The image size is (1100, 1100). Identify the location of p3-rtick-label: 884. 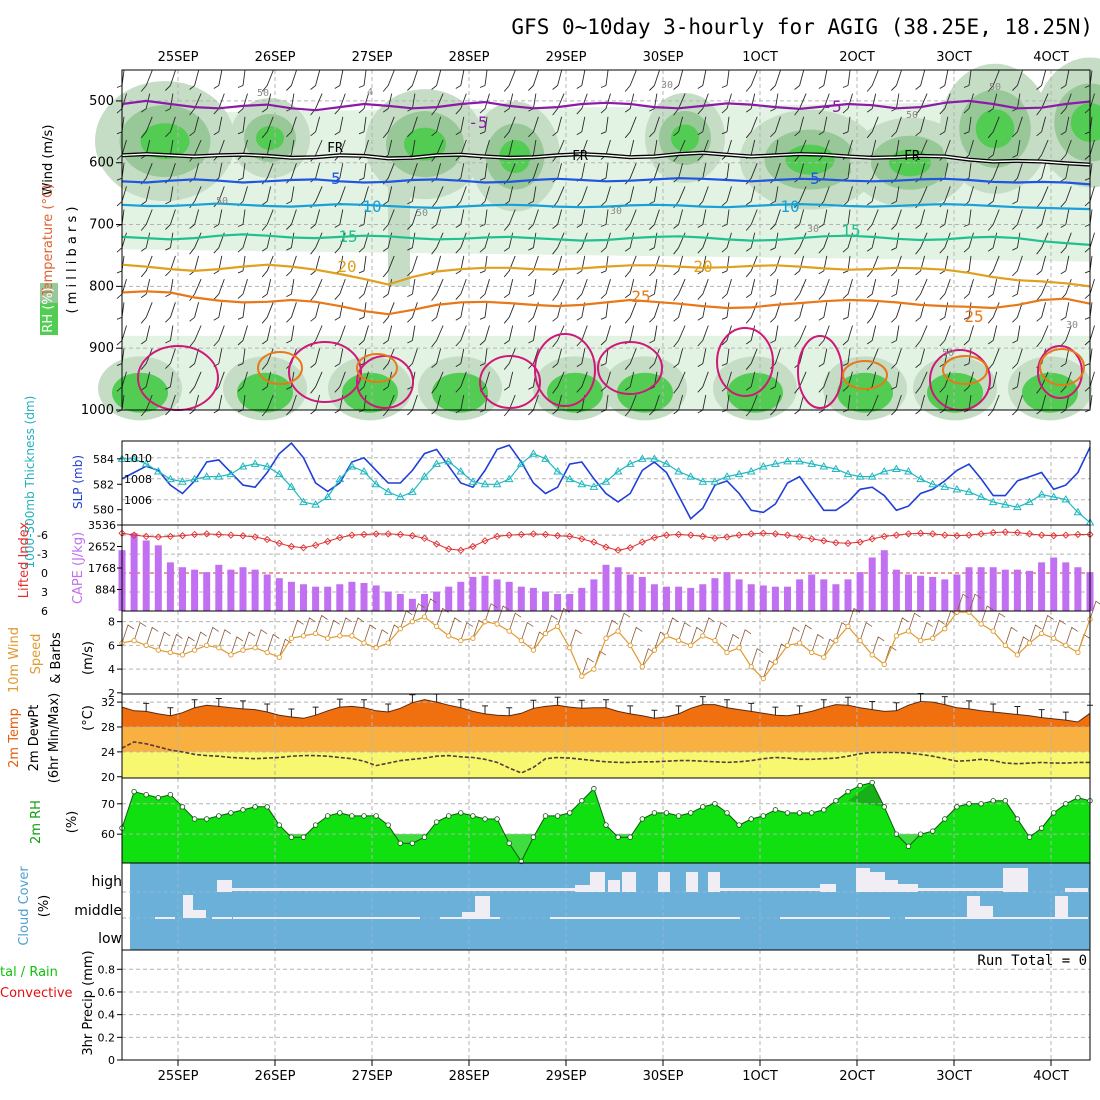
(105, 590).